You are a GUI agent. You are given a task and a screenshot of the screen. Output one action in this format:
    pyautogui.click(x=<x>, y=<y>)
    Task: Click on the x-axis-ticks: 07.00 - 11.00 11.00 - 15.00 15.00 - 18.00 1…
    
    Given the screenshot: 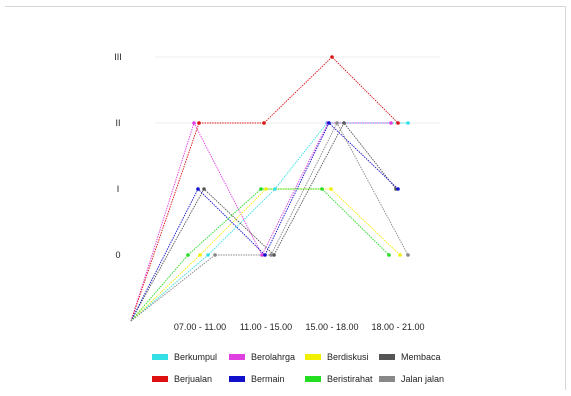 What is the action you would take?
    pyautogui.click(x=299, y=327)
    